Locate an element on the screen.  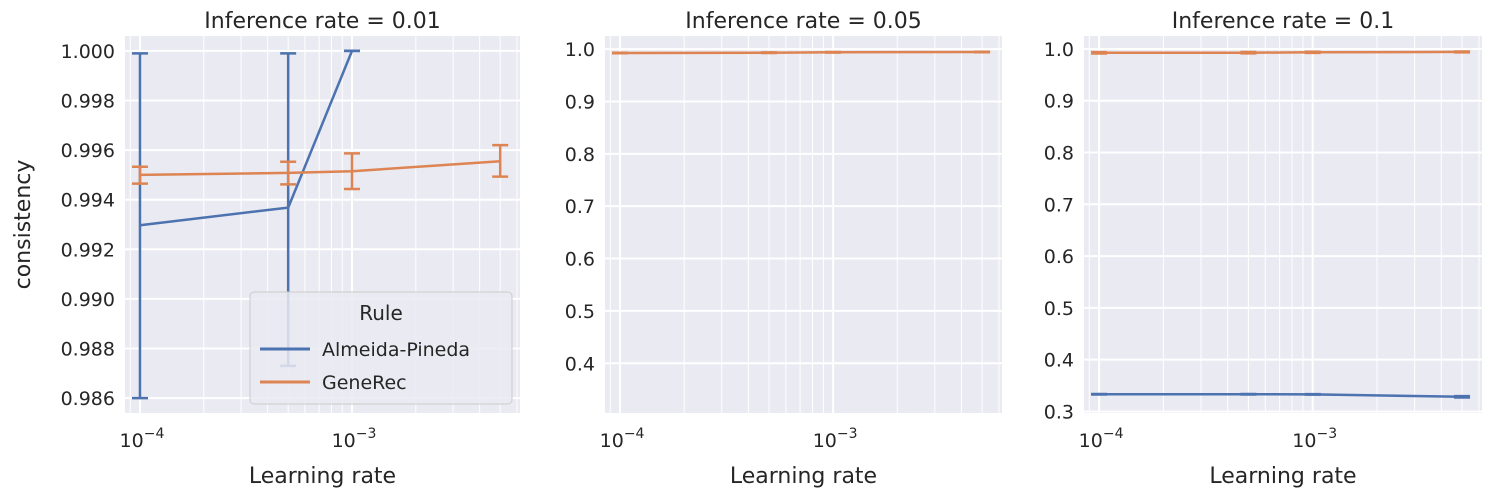
y-tick-label: 0.988 is located at coordinates (88, 350).